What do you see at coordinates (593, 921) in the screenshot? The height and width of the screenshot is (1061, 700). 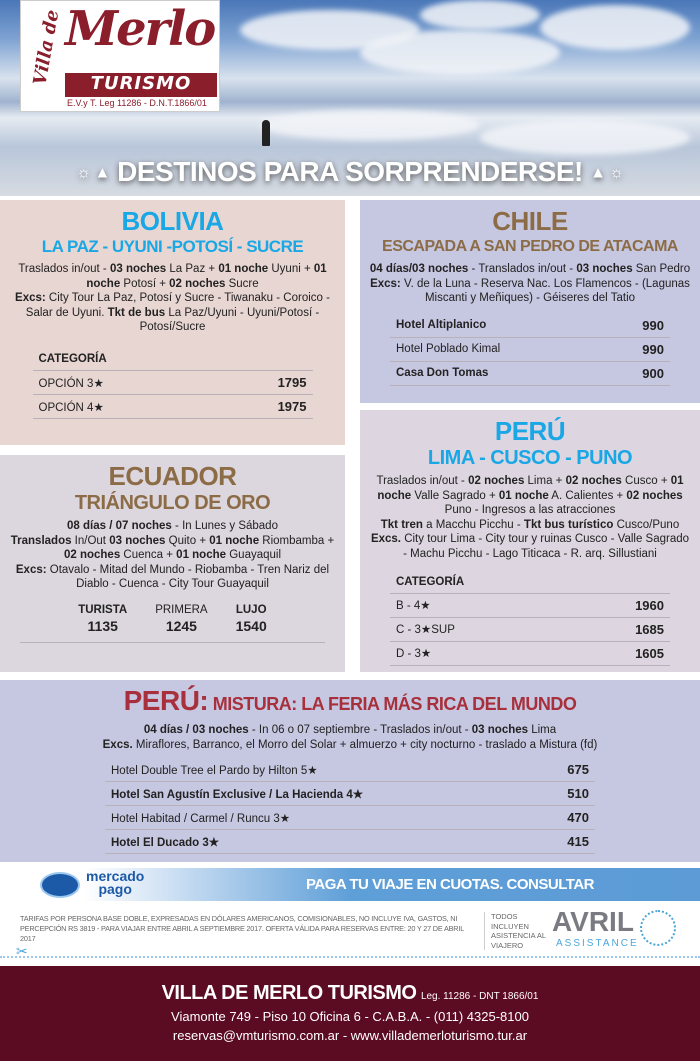 I see `avril-logo: AVRIL` at bounding box center [593, 921].